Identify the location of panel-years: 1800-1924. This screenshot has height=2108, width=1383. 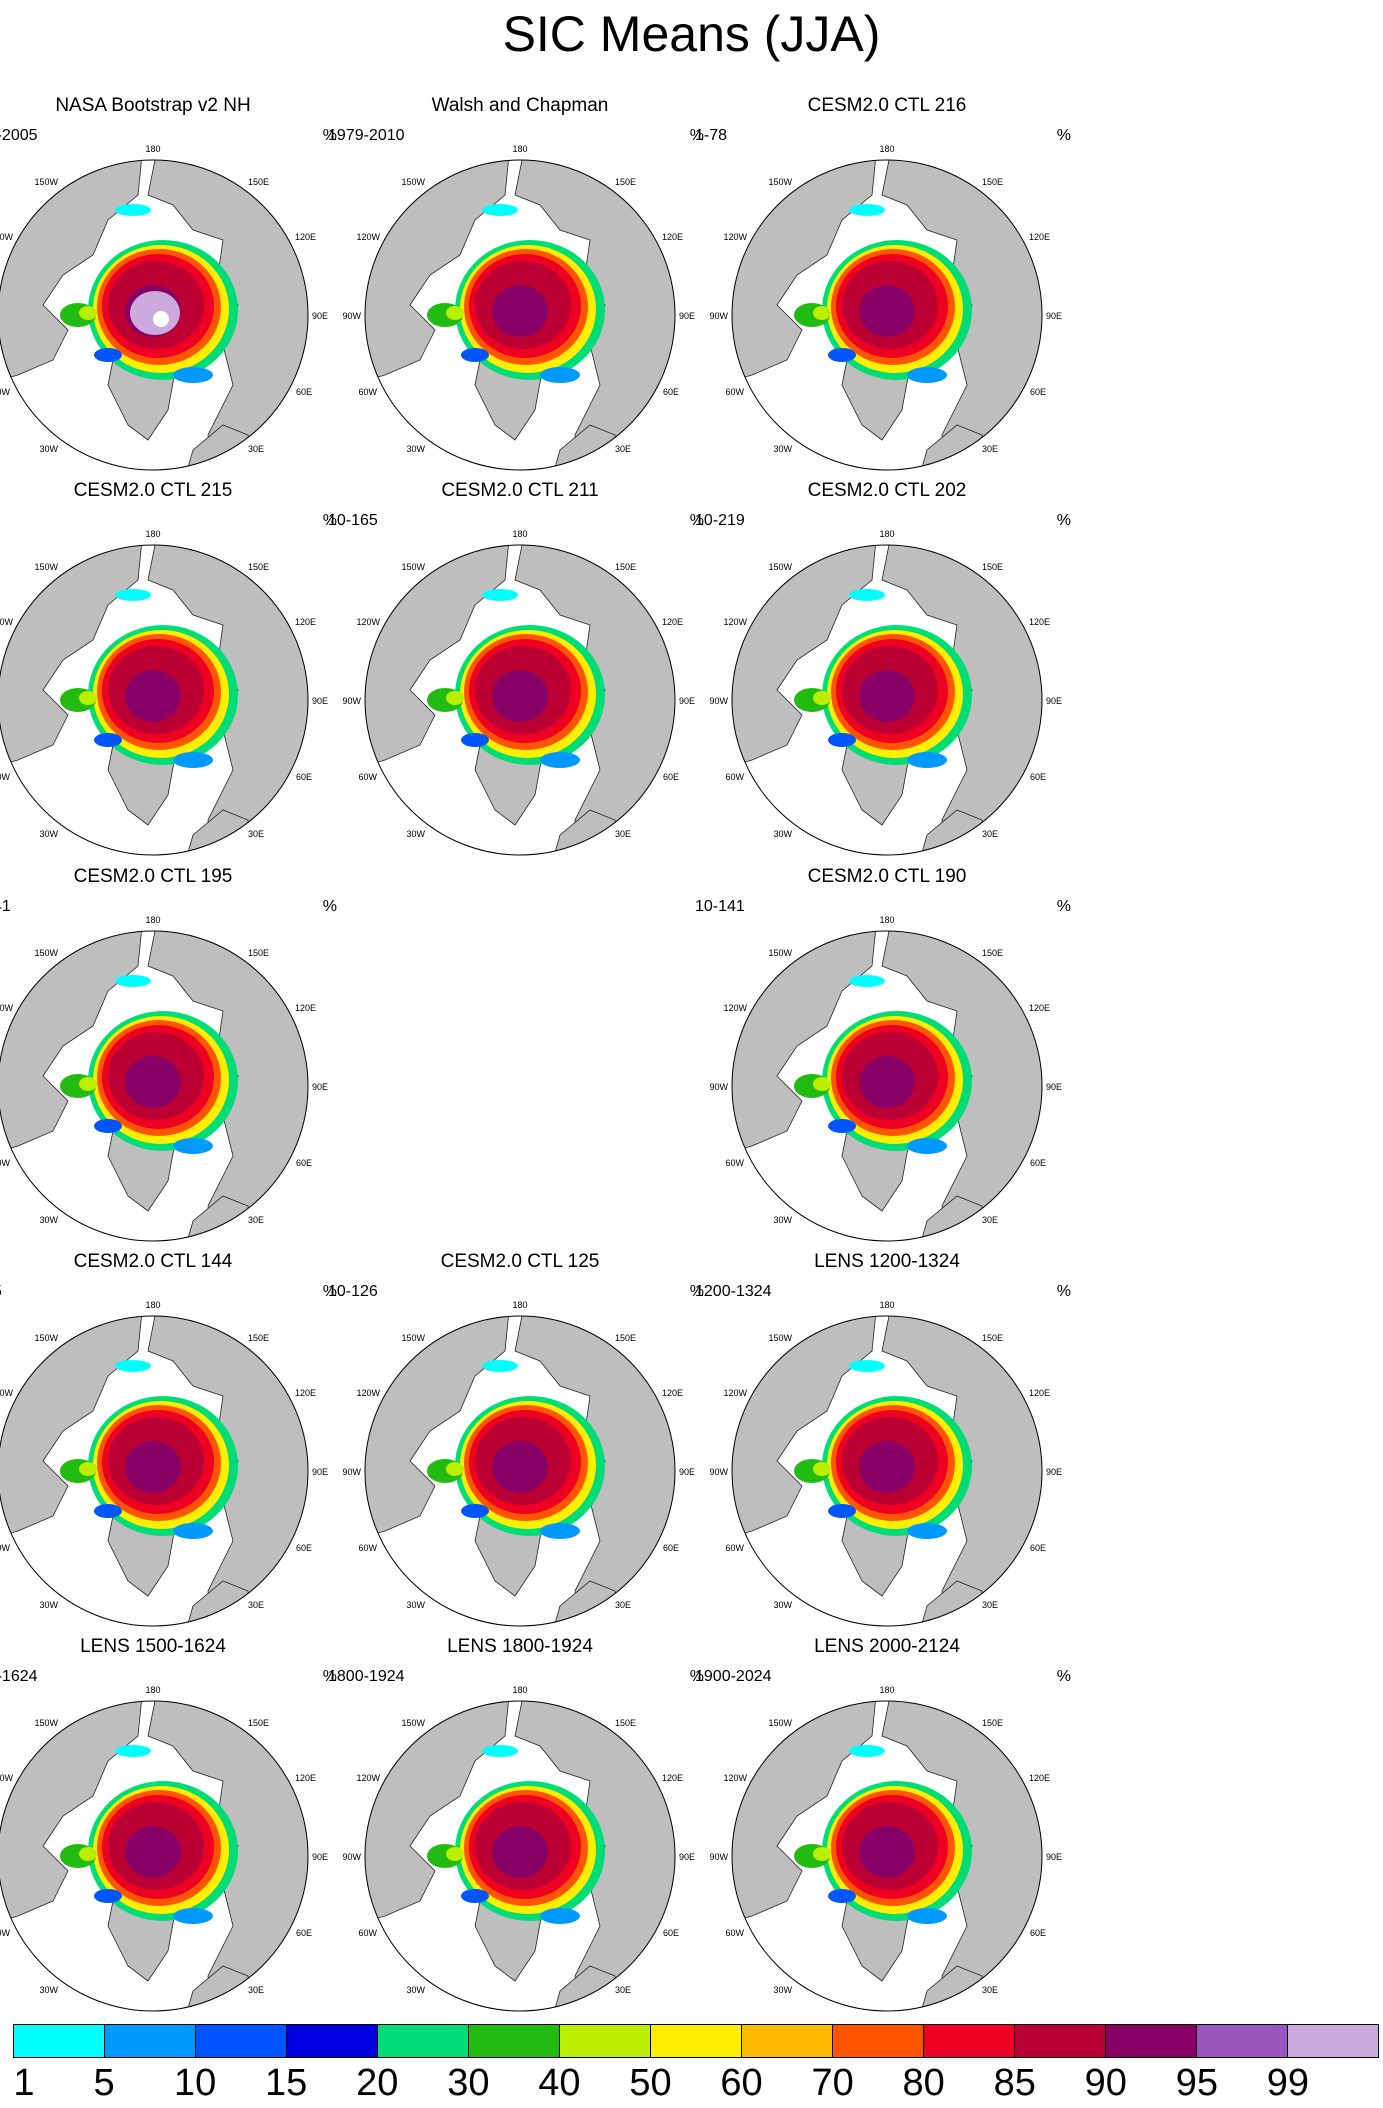
(366, 1676).